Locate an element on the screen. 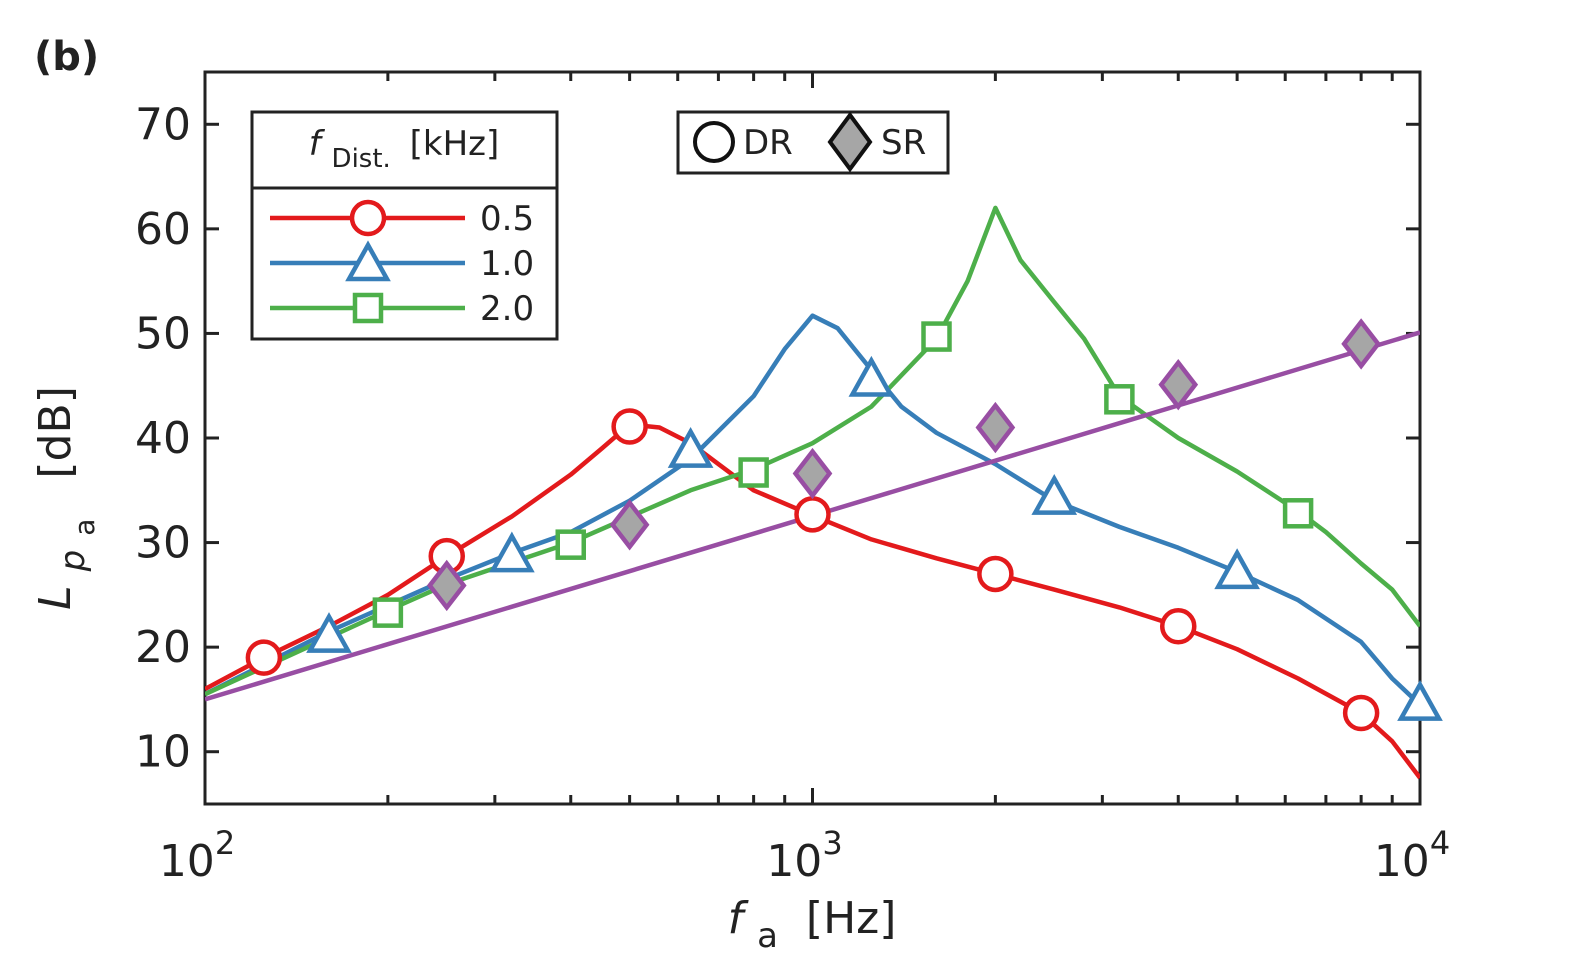 This screenshot has width=1577, height=974. svg-text: f a [Hz] is located at coordinates (812, 925).